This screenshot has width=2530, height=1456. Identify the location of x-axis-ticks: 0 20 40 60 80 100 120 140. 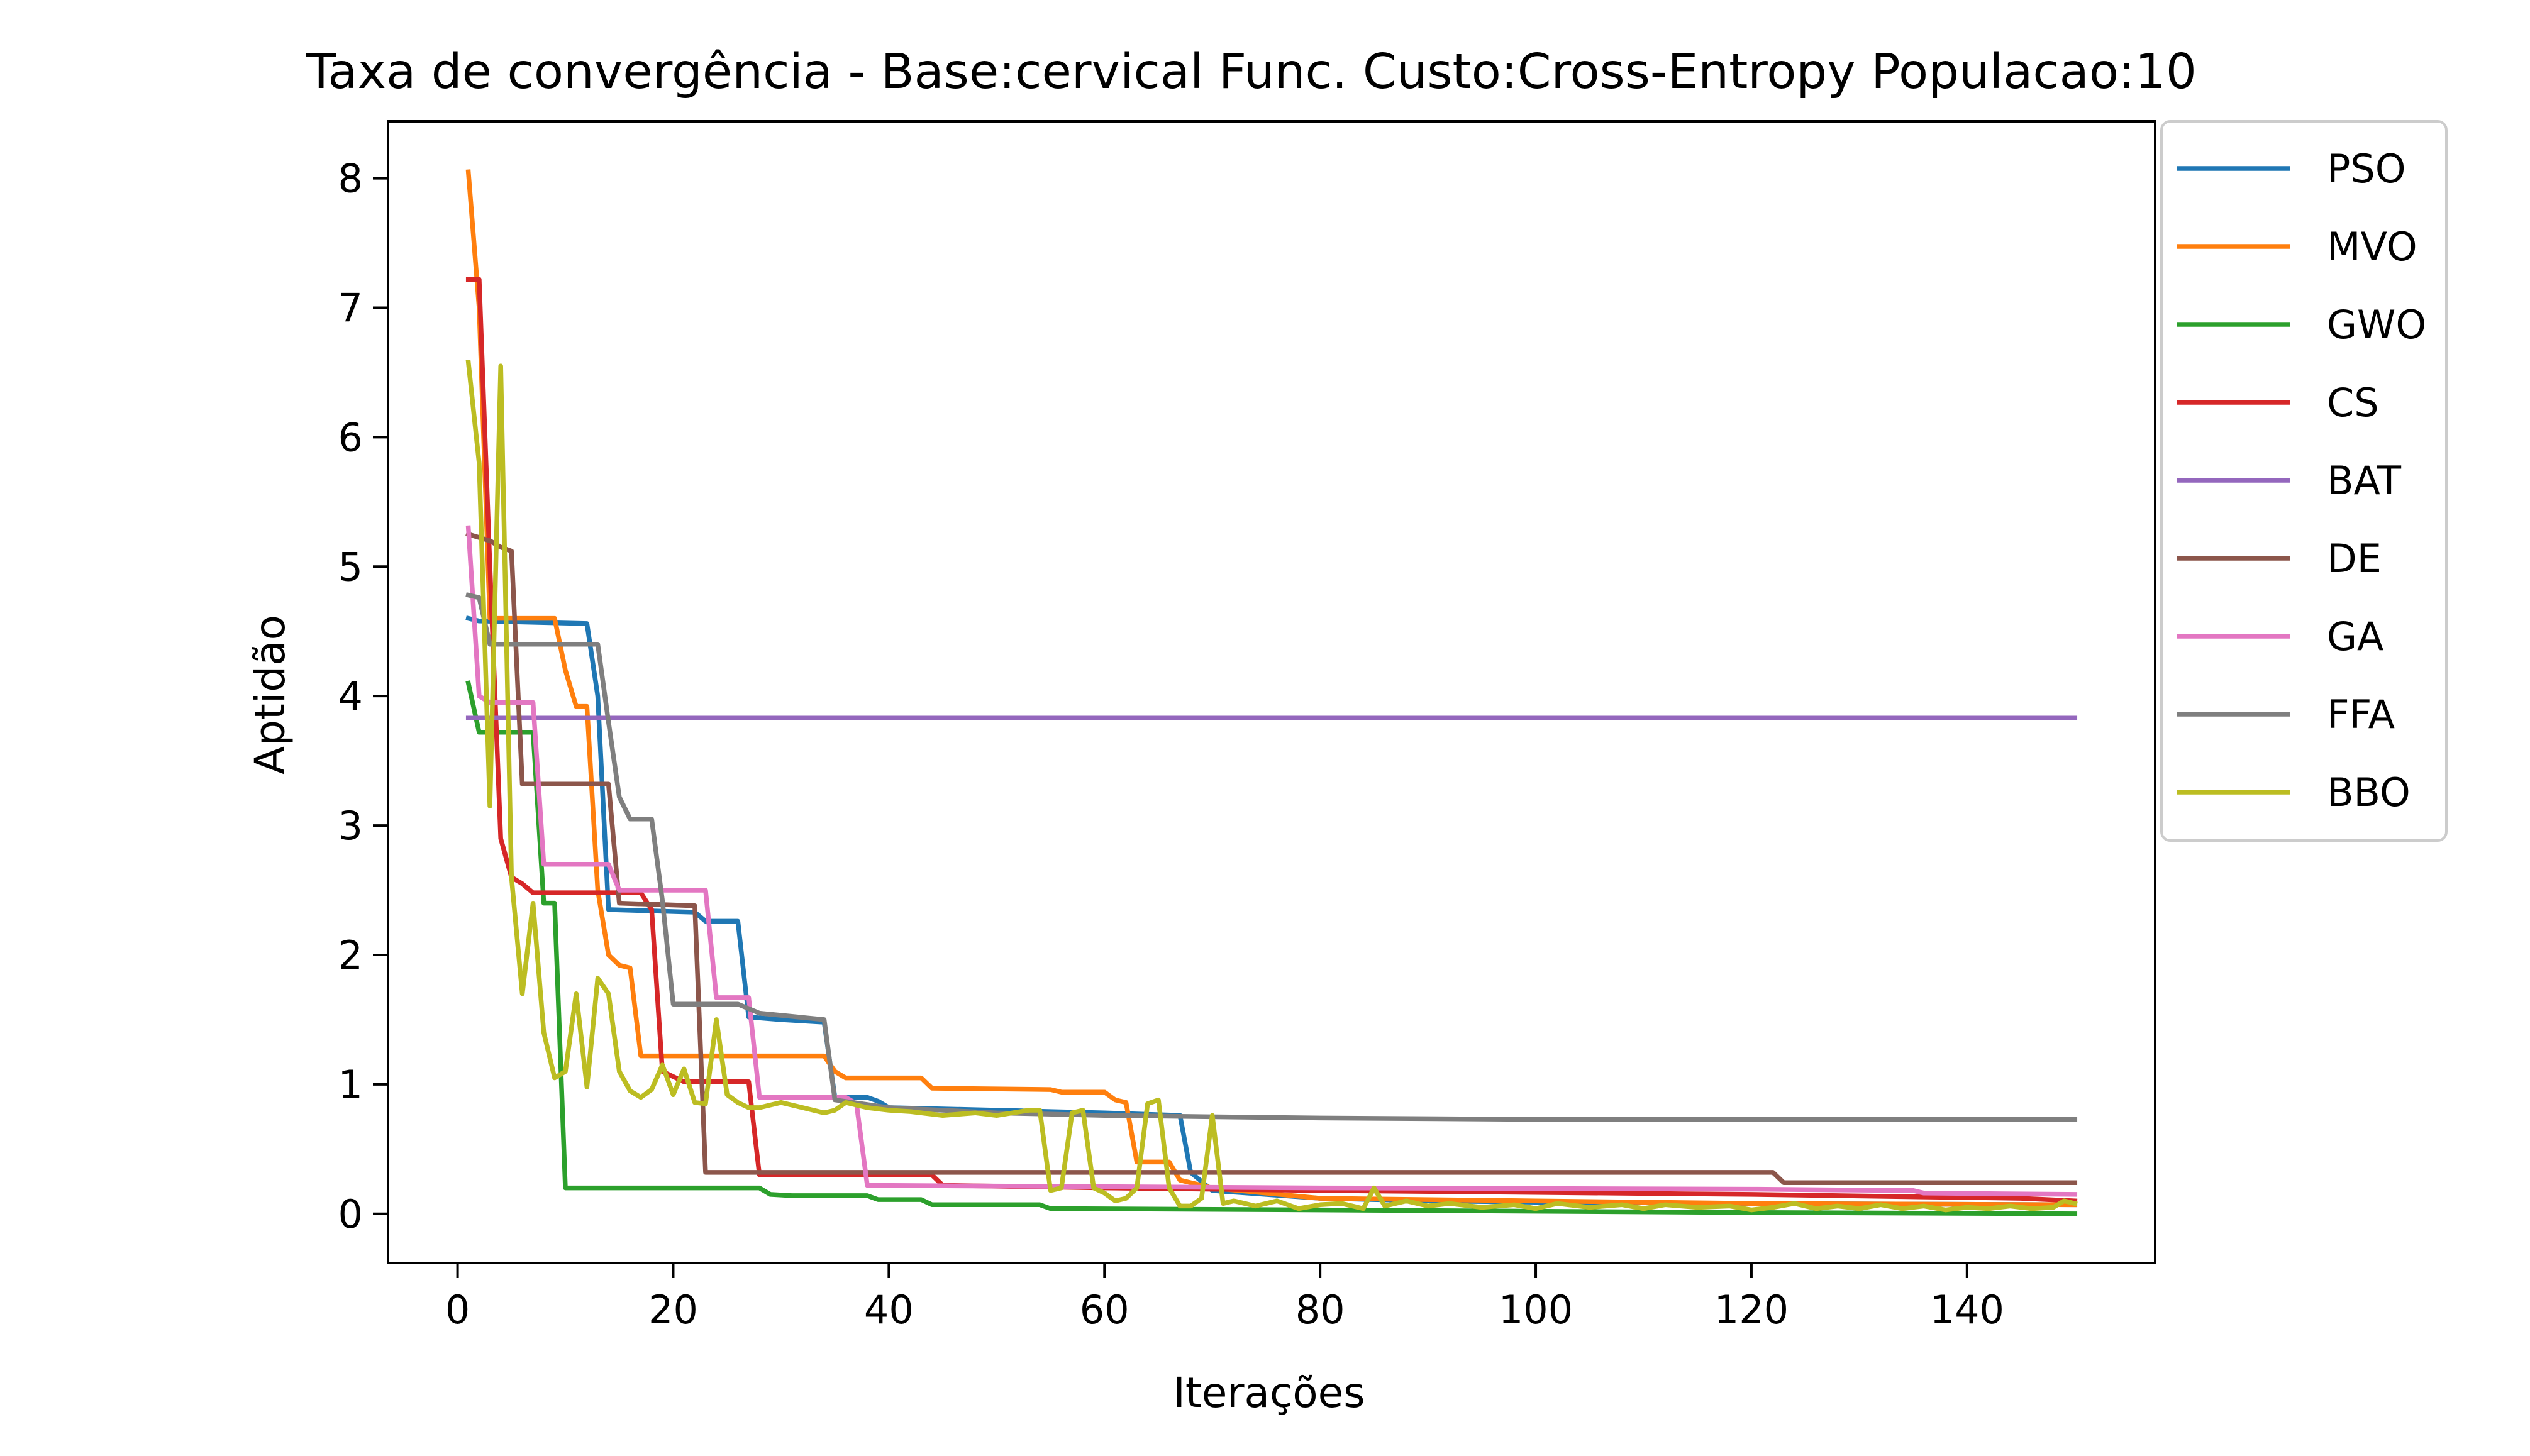
(1224, 1298).